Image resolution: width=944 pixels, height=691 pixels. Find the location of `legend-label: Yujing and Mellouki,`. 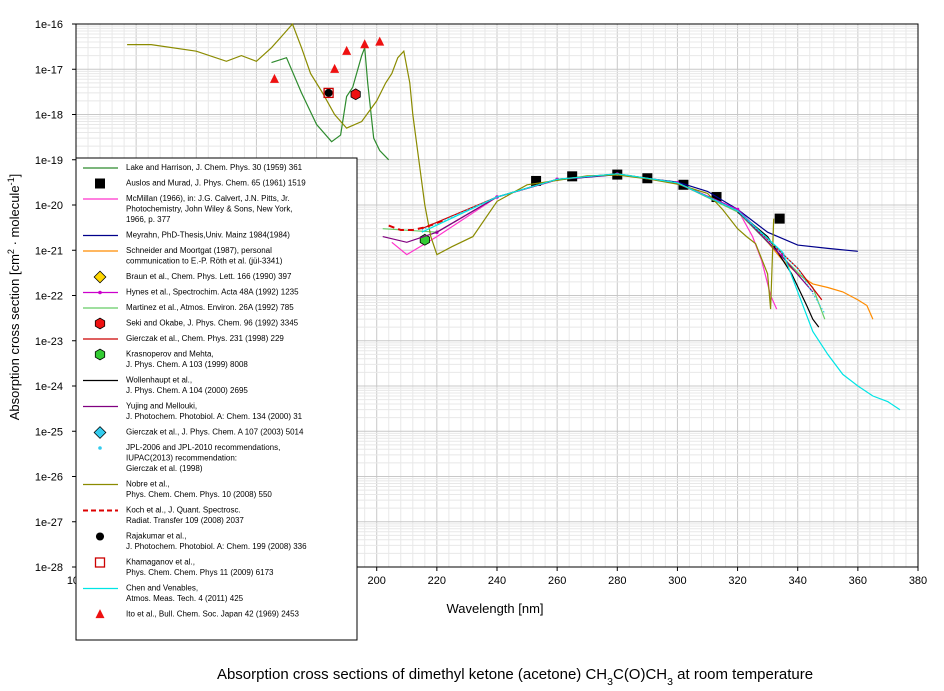

legend-label: Yujing and Mellouki, is located at coordinates (161, 406).